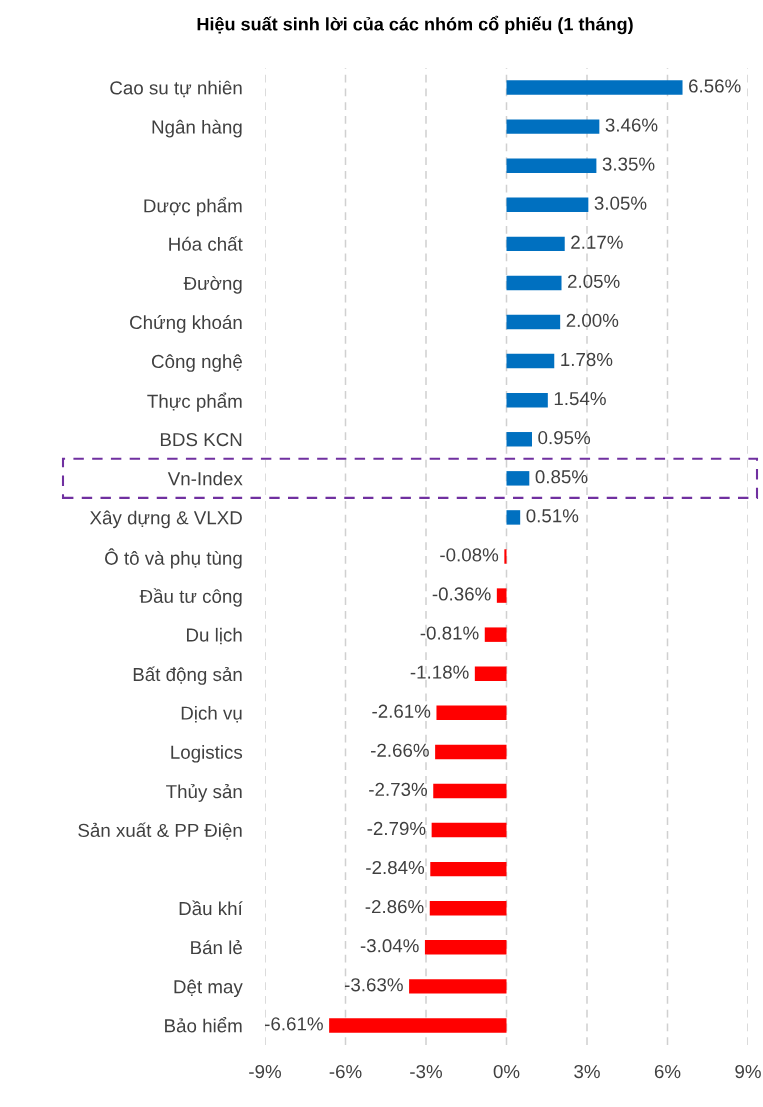 The height and width of the screenshot is (1107, 763). Describe the element at coordinates (345, 1071) in the screenshot. I see `x-tick-label: -6%` at that location.